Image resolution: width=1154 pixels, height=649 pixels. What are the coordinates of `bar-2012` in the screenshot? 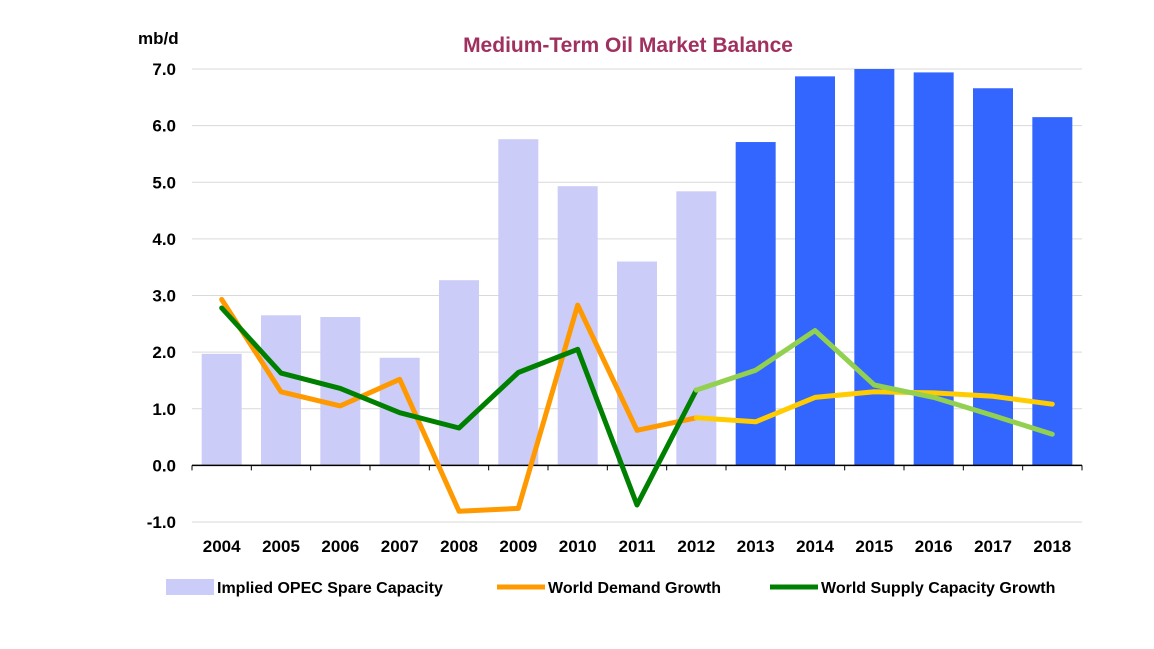 It's located at (696, 328).